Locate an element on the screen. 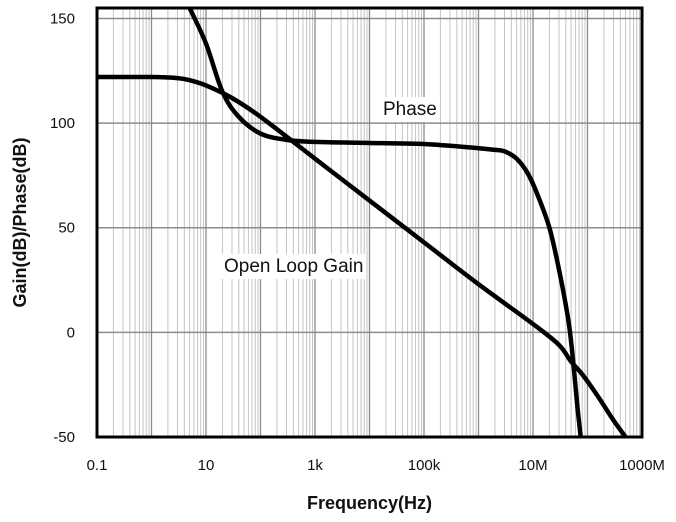 The height and width of the screenshot is (522, 676). gain-annotation: Open Loop Gain is located at coordinates (293, 266).